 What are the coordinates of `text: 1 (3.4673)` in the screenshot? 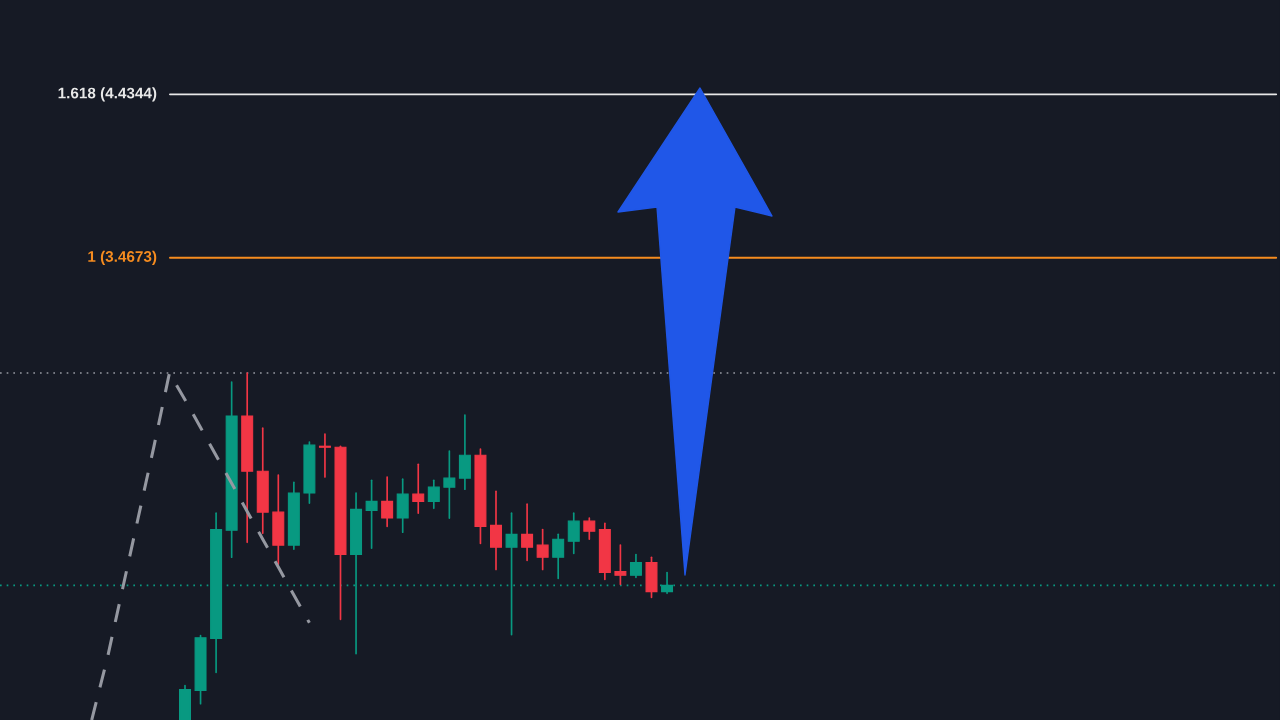 It's located at (122, 257).